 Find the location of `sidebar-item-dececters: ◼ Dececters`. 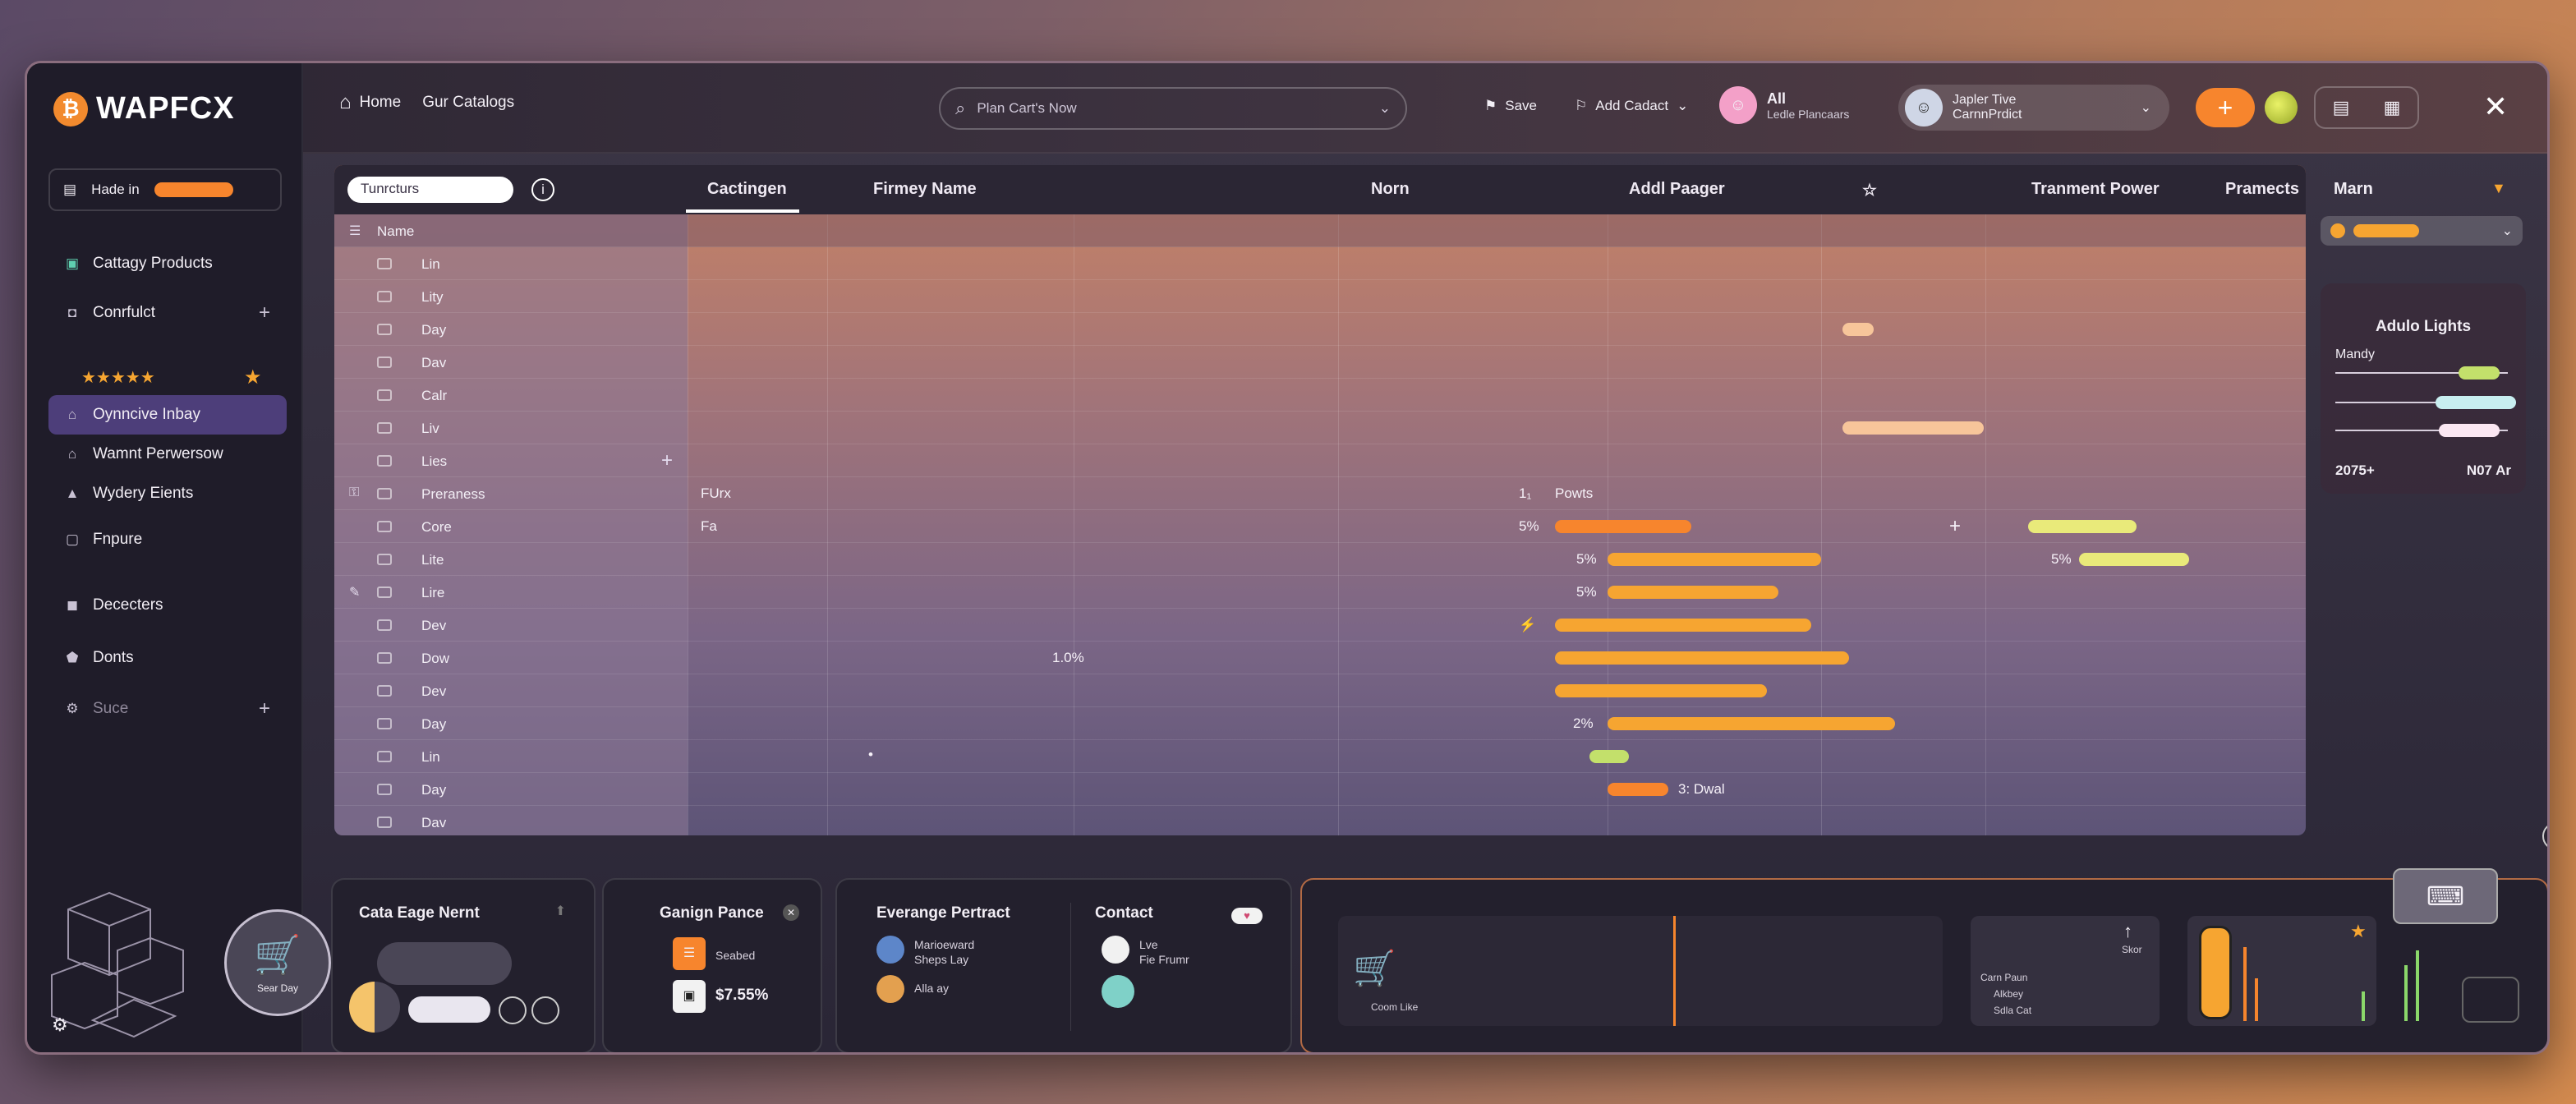

sidebar-item-dececters: ◼ Dececters is located at coordinates (114, 605).